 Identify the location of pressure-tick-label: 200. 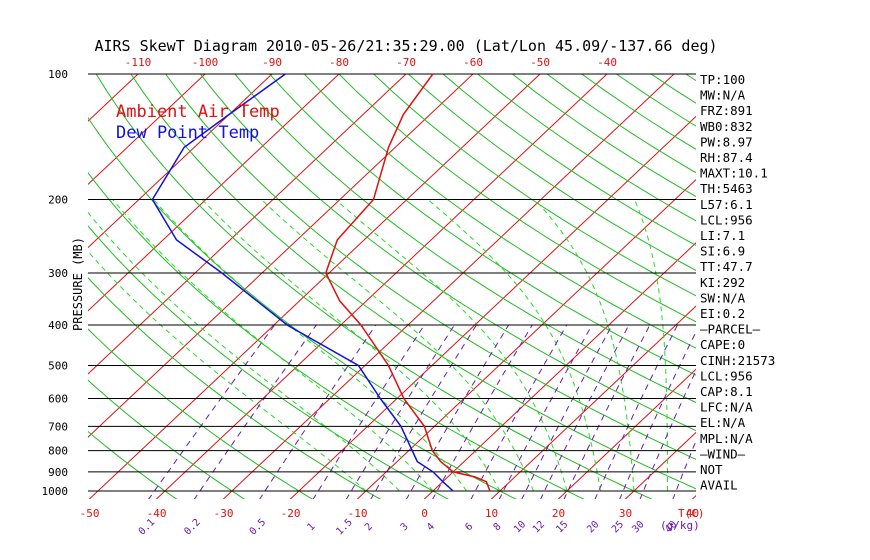
(58, 200).